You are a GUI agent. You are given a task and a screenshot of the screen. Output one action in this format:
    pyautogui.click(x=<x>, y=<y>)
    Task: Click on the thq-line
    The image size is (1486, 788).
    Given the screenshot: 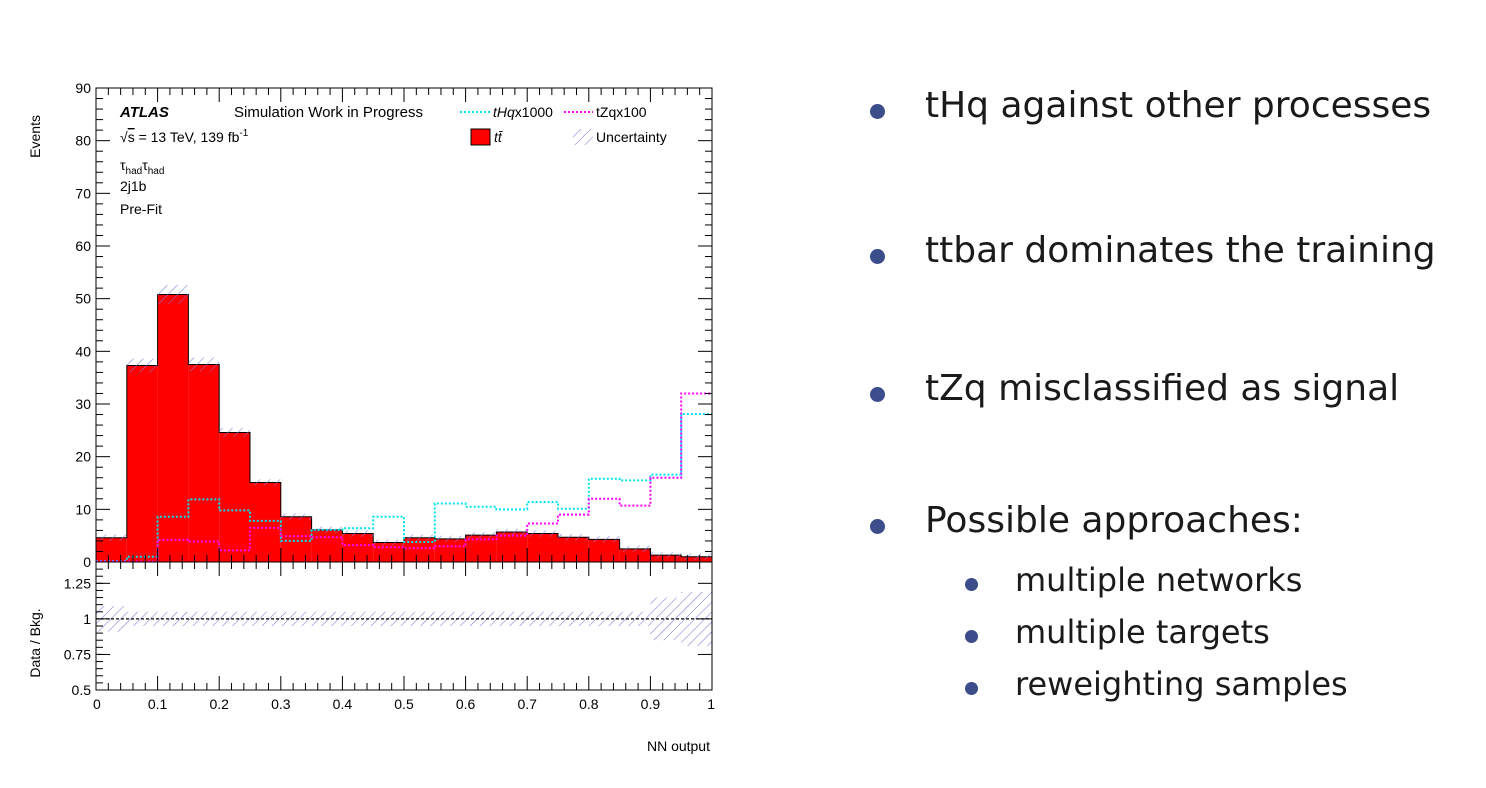 What is the action you would take?
    pyautogui.click(x=404, y=487)
    